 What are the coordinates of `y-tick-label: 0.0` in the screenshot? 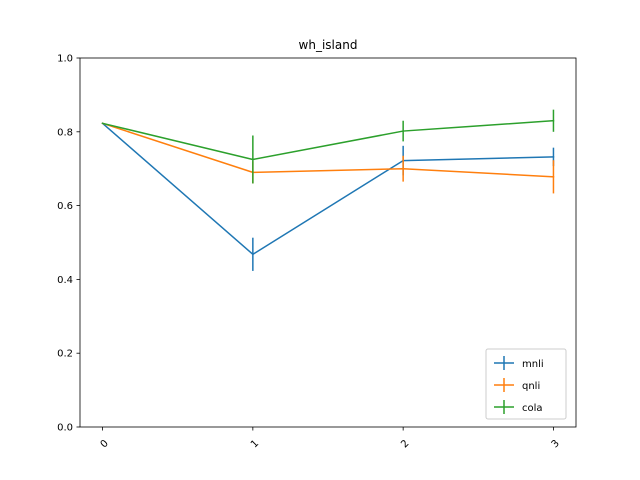 It's located at (65, 428).